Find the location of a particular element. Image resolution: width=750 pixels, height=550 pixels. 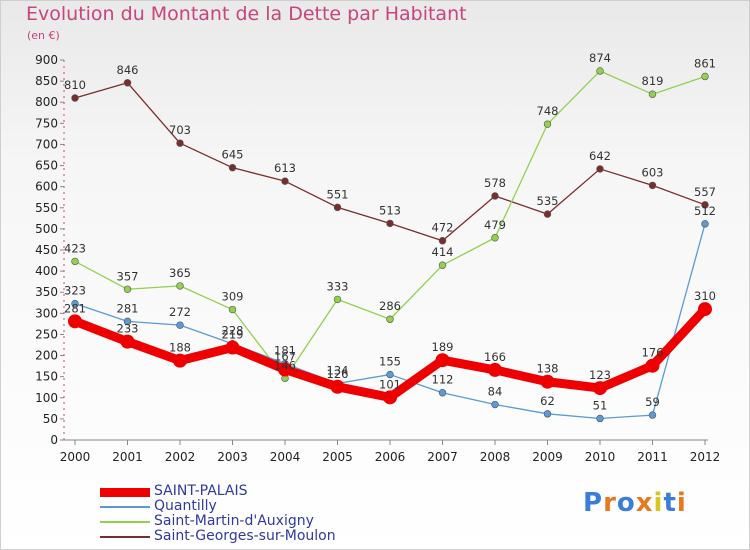

x-tick-label: 2004 is located at coordinates (285, 457).